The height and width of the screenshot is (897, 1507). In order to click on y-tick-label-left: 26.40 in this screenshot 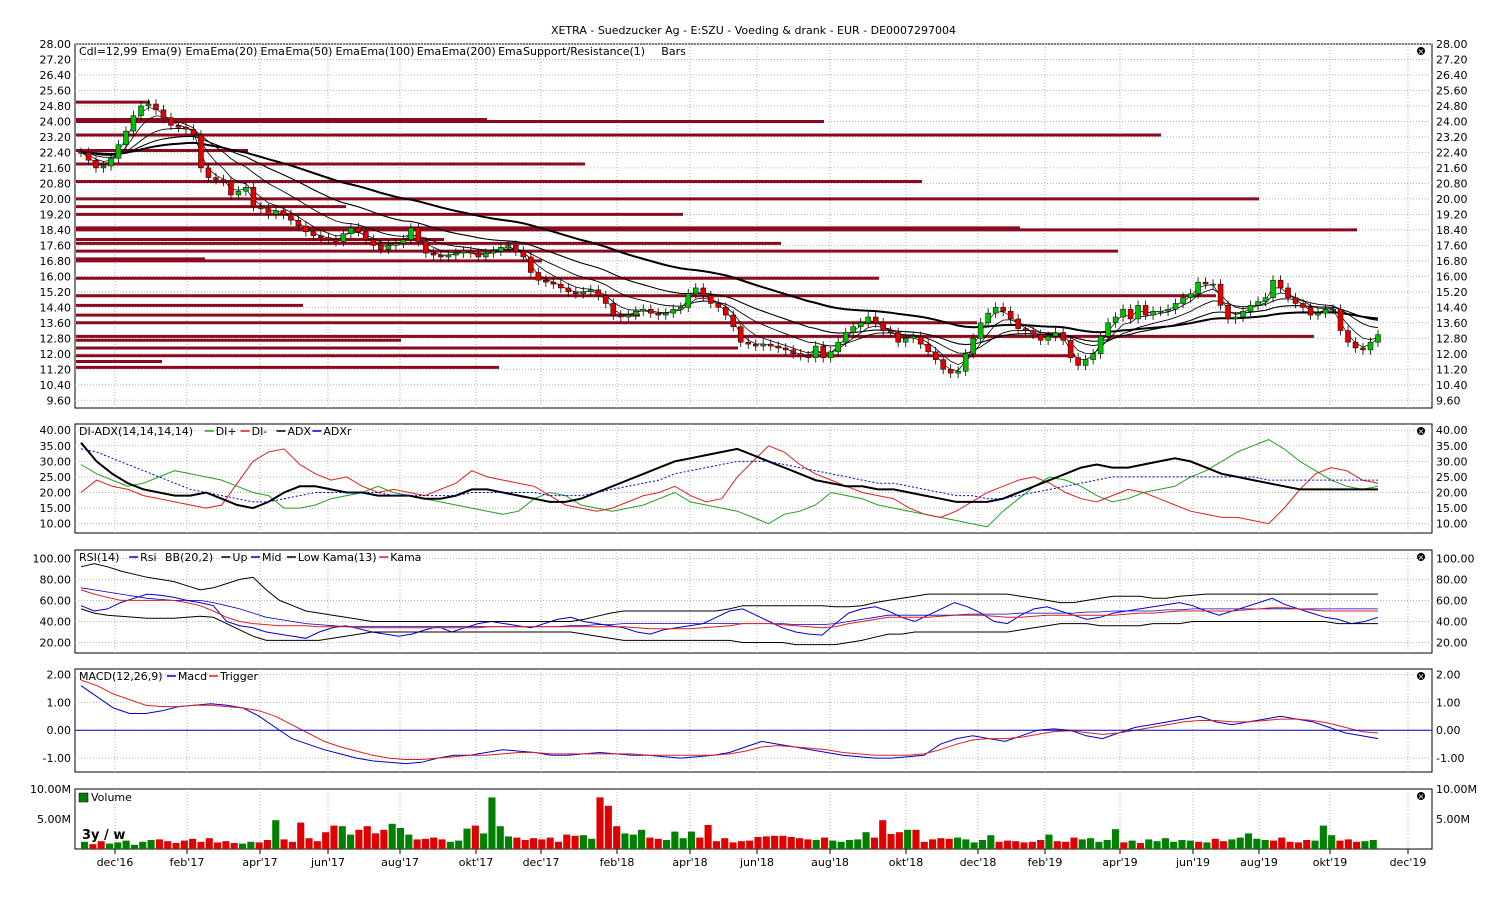, I will do `click(56, 75)`.